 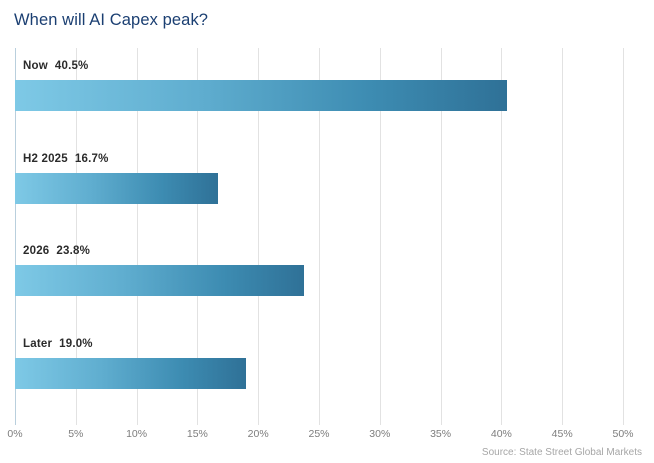 I want to click on bar-group: Now 40.5%, so click(x=319, y=86).